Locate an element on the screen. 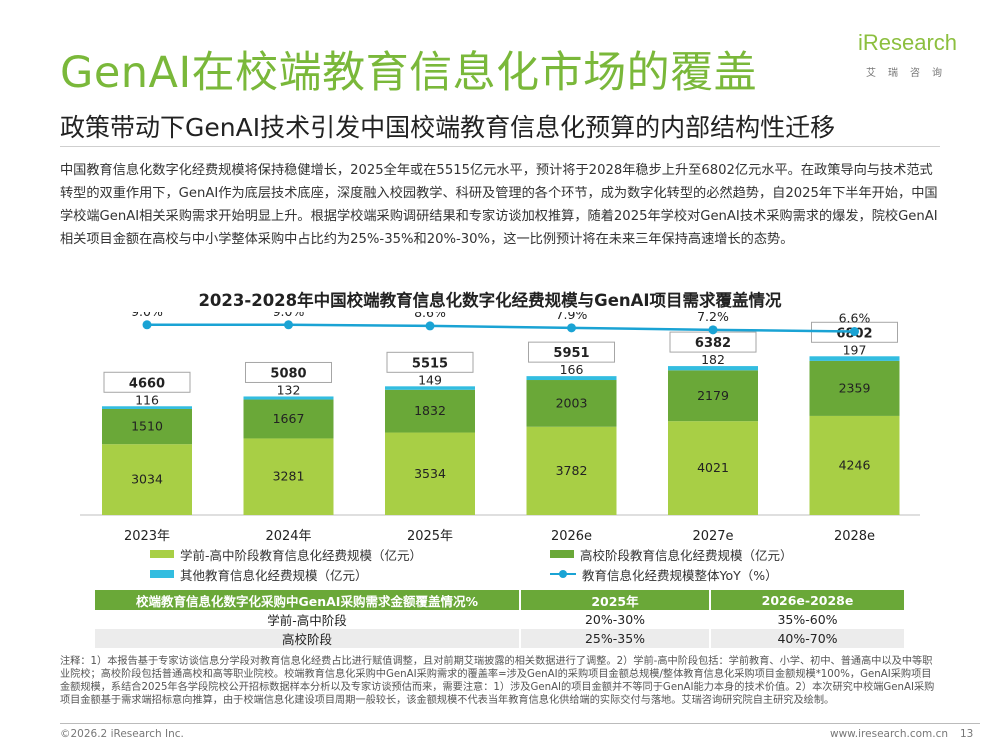 This screenshot has height=750, width=1000. footer-copyright: ©2026.2 iResearch Inc. is located at coordinates (122, 734).